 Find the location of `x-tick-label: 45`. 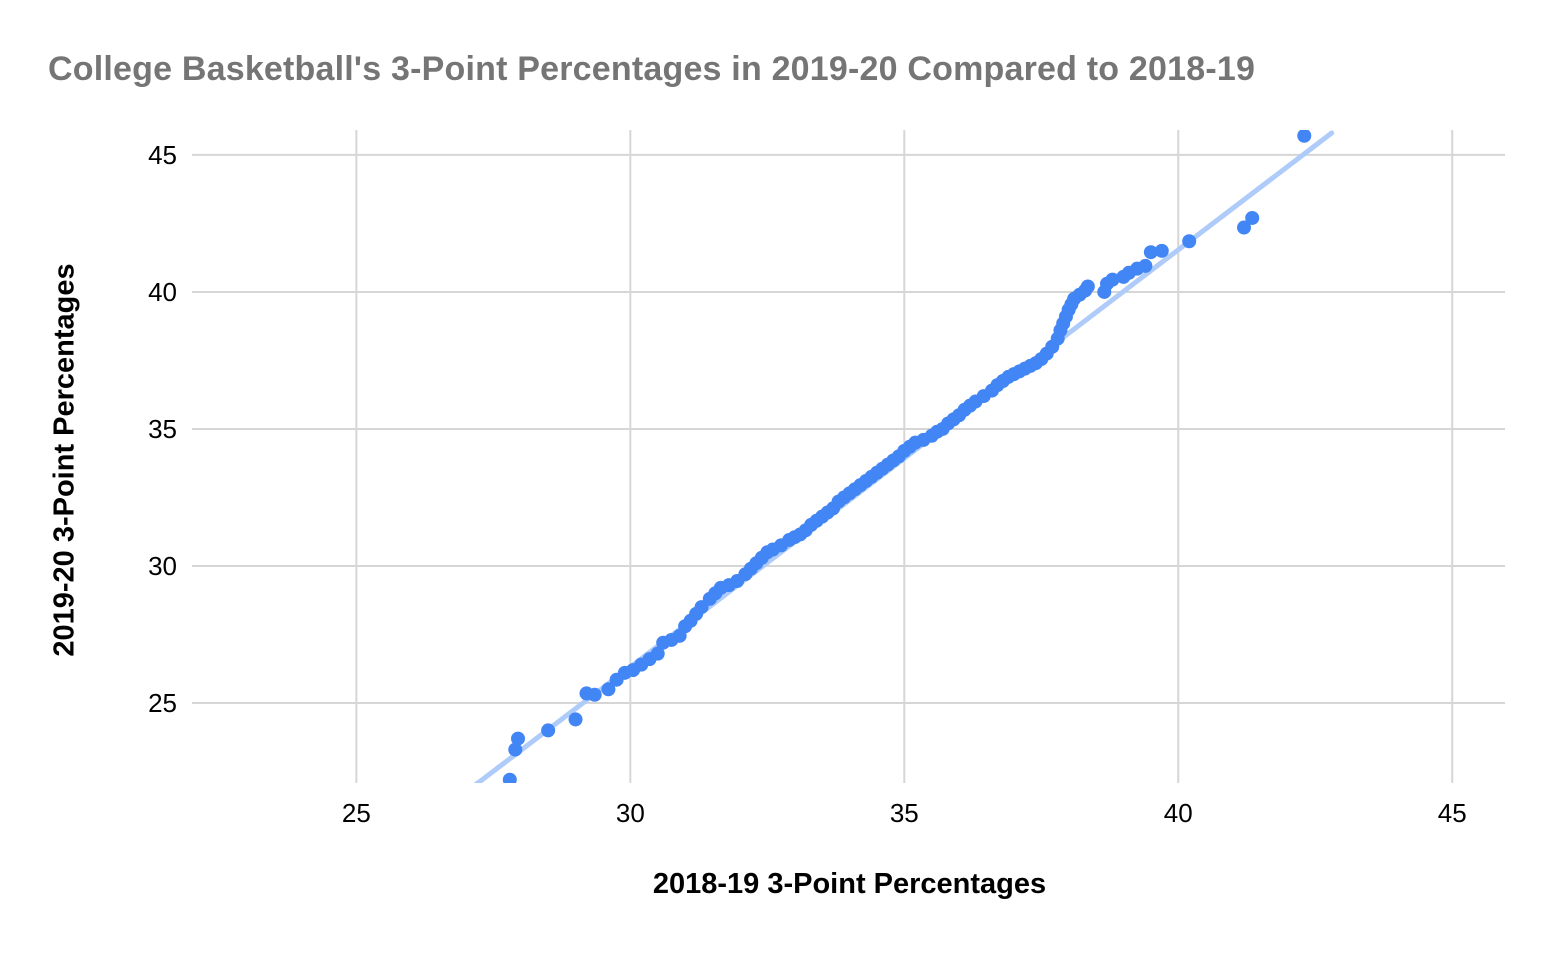

x-tick-label: 45 is located at coordinates (1452, 813).